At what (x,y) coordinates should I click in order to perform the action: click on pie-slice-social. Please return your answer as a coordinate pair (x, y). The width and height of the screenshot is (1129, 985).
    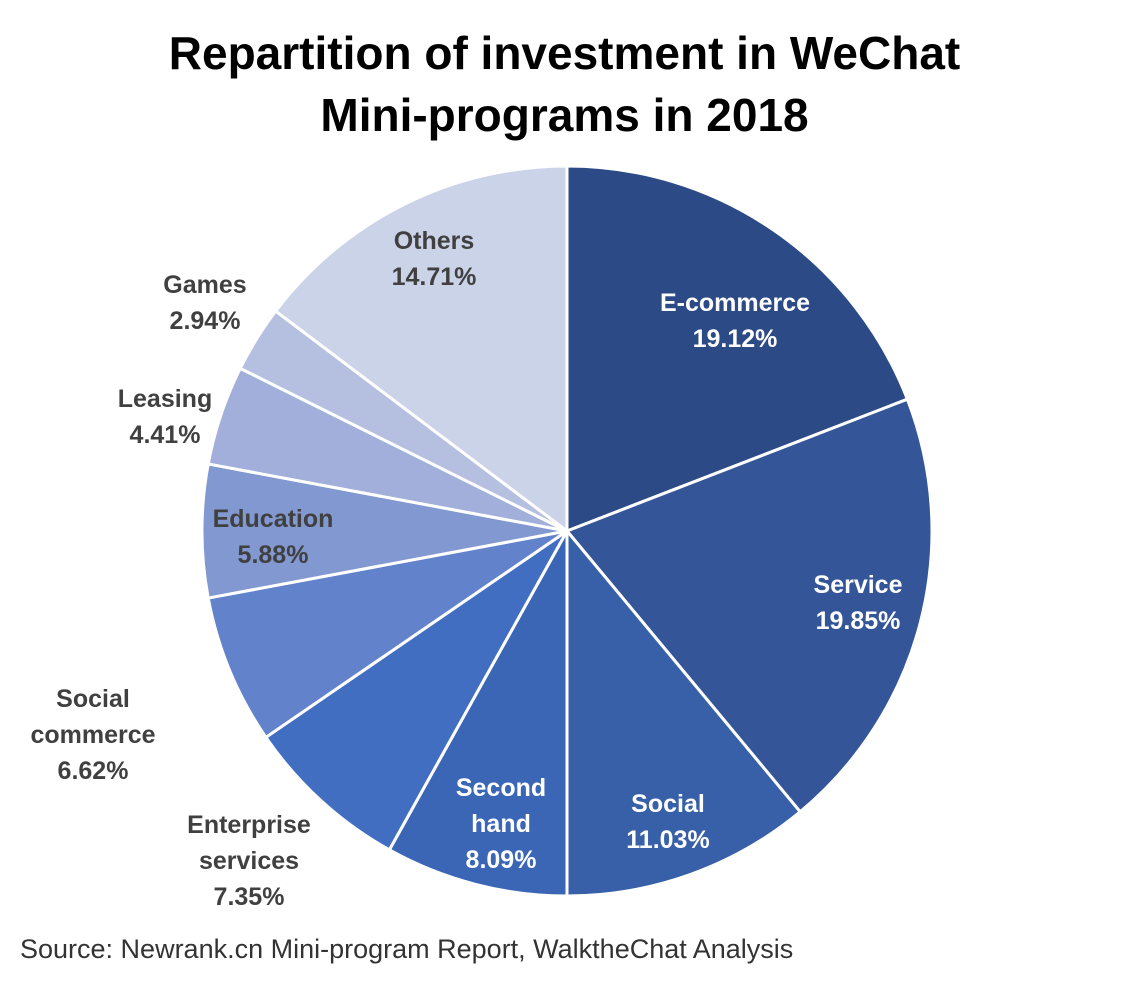
    Looking at the image, I should click on (683, 713).